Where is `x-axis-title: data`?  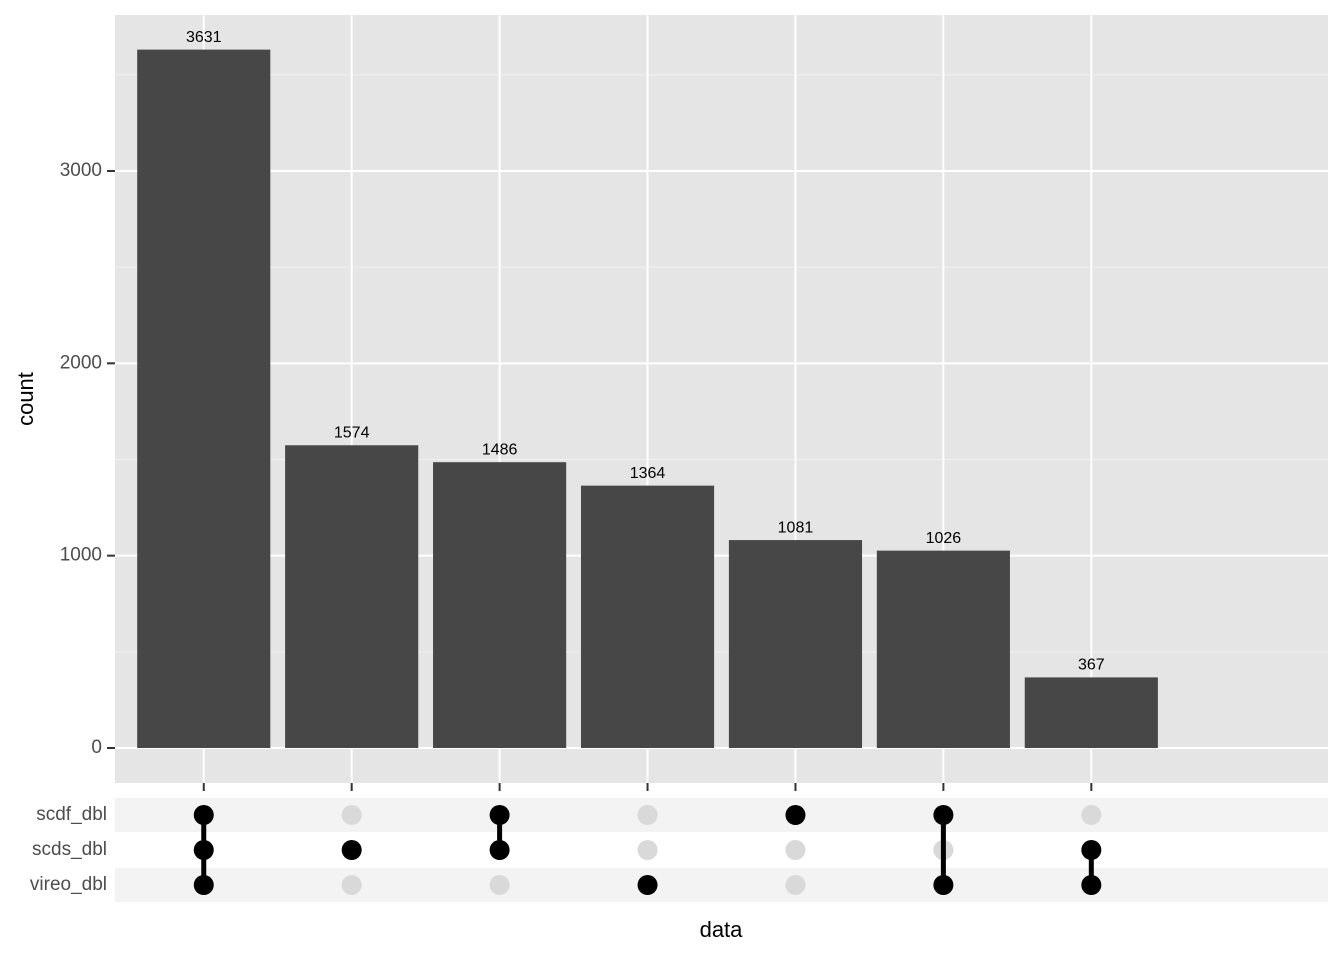
x-axis-title: data is located at coordinates (722, 929).